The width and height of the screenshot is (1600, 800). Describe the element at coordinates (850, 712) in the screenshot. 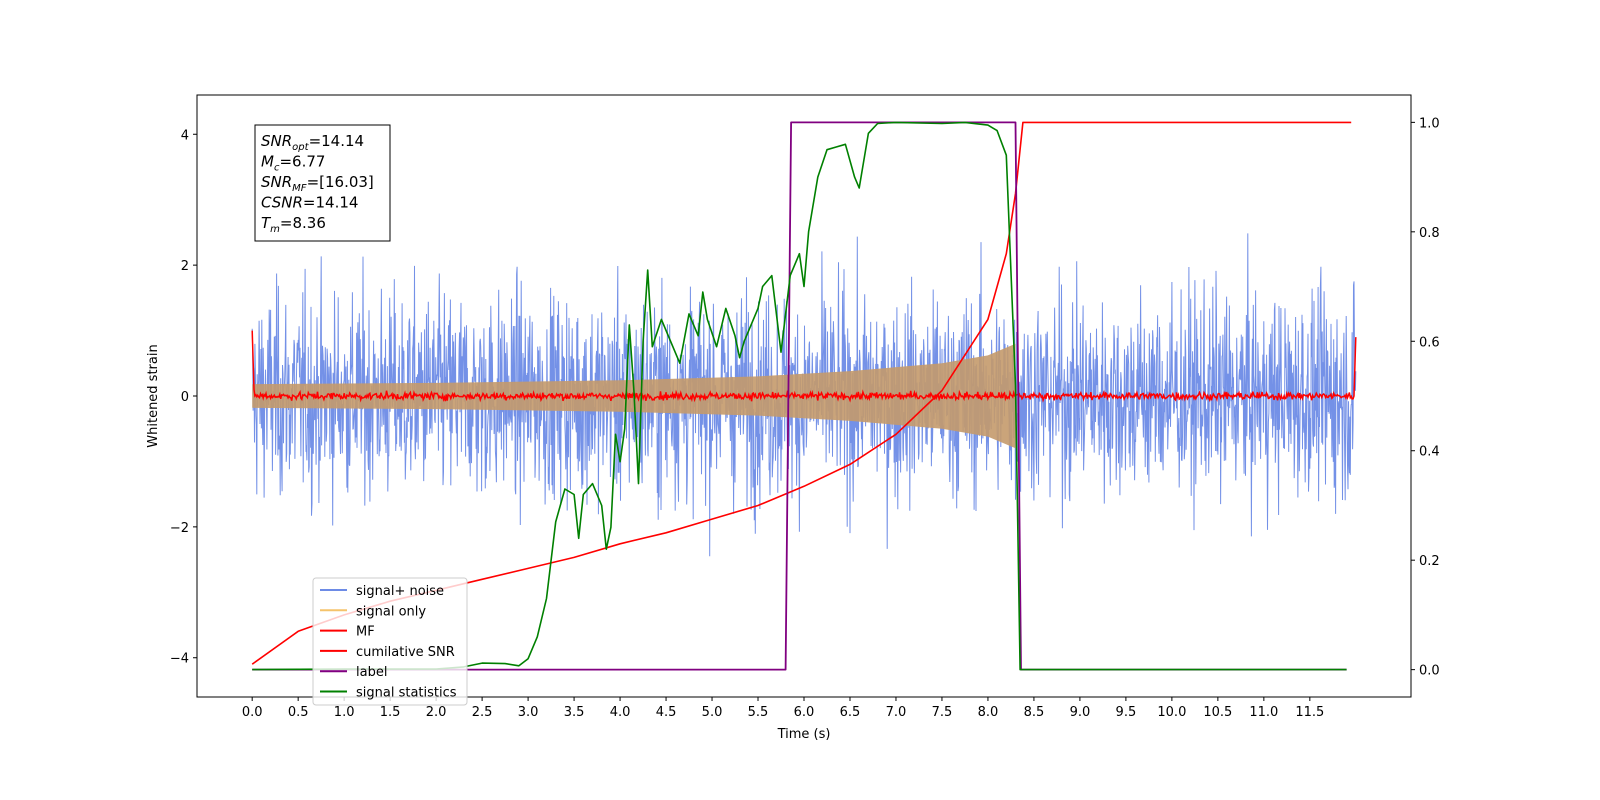

I see `x-tick-label: 6.5` at that location.